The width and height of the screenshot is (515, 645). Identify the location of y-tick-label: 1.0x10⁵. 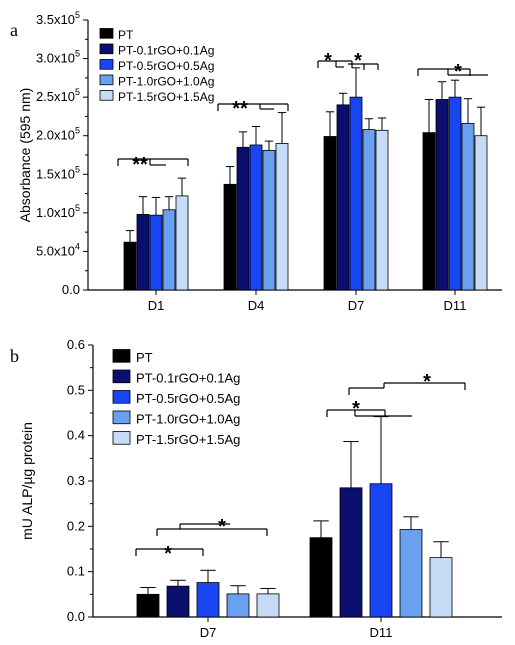
(58, 211).